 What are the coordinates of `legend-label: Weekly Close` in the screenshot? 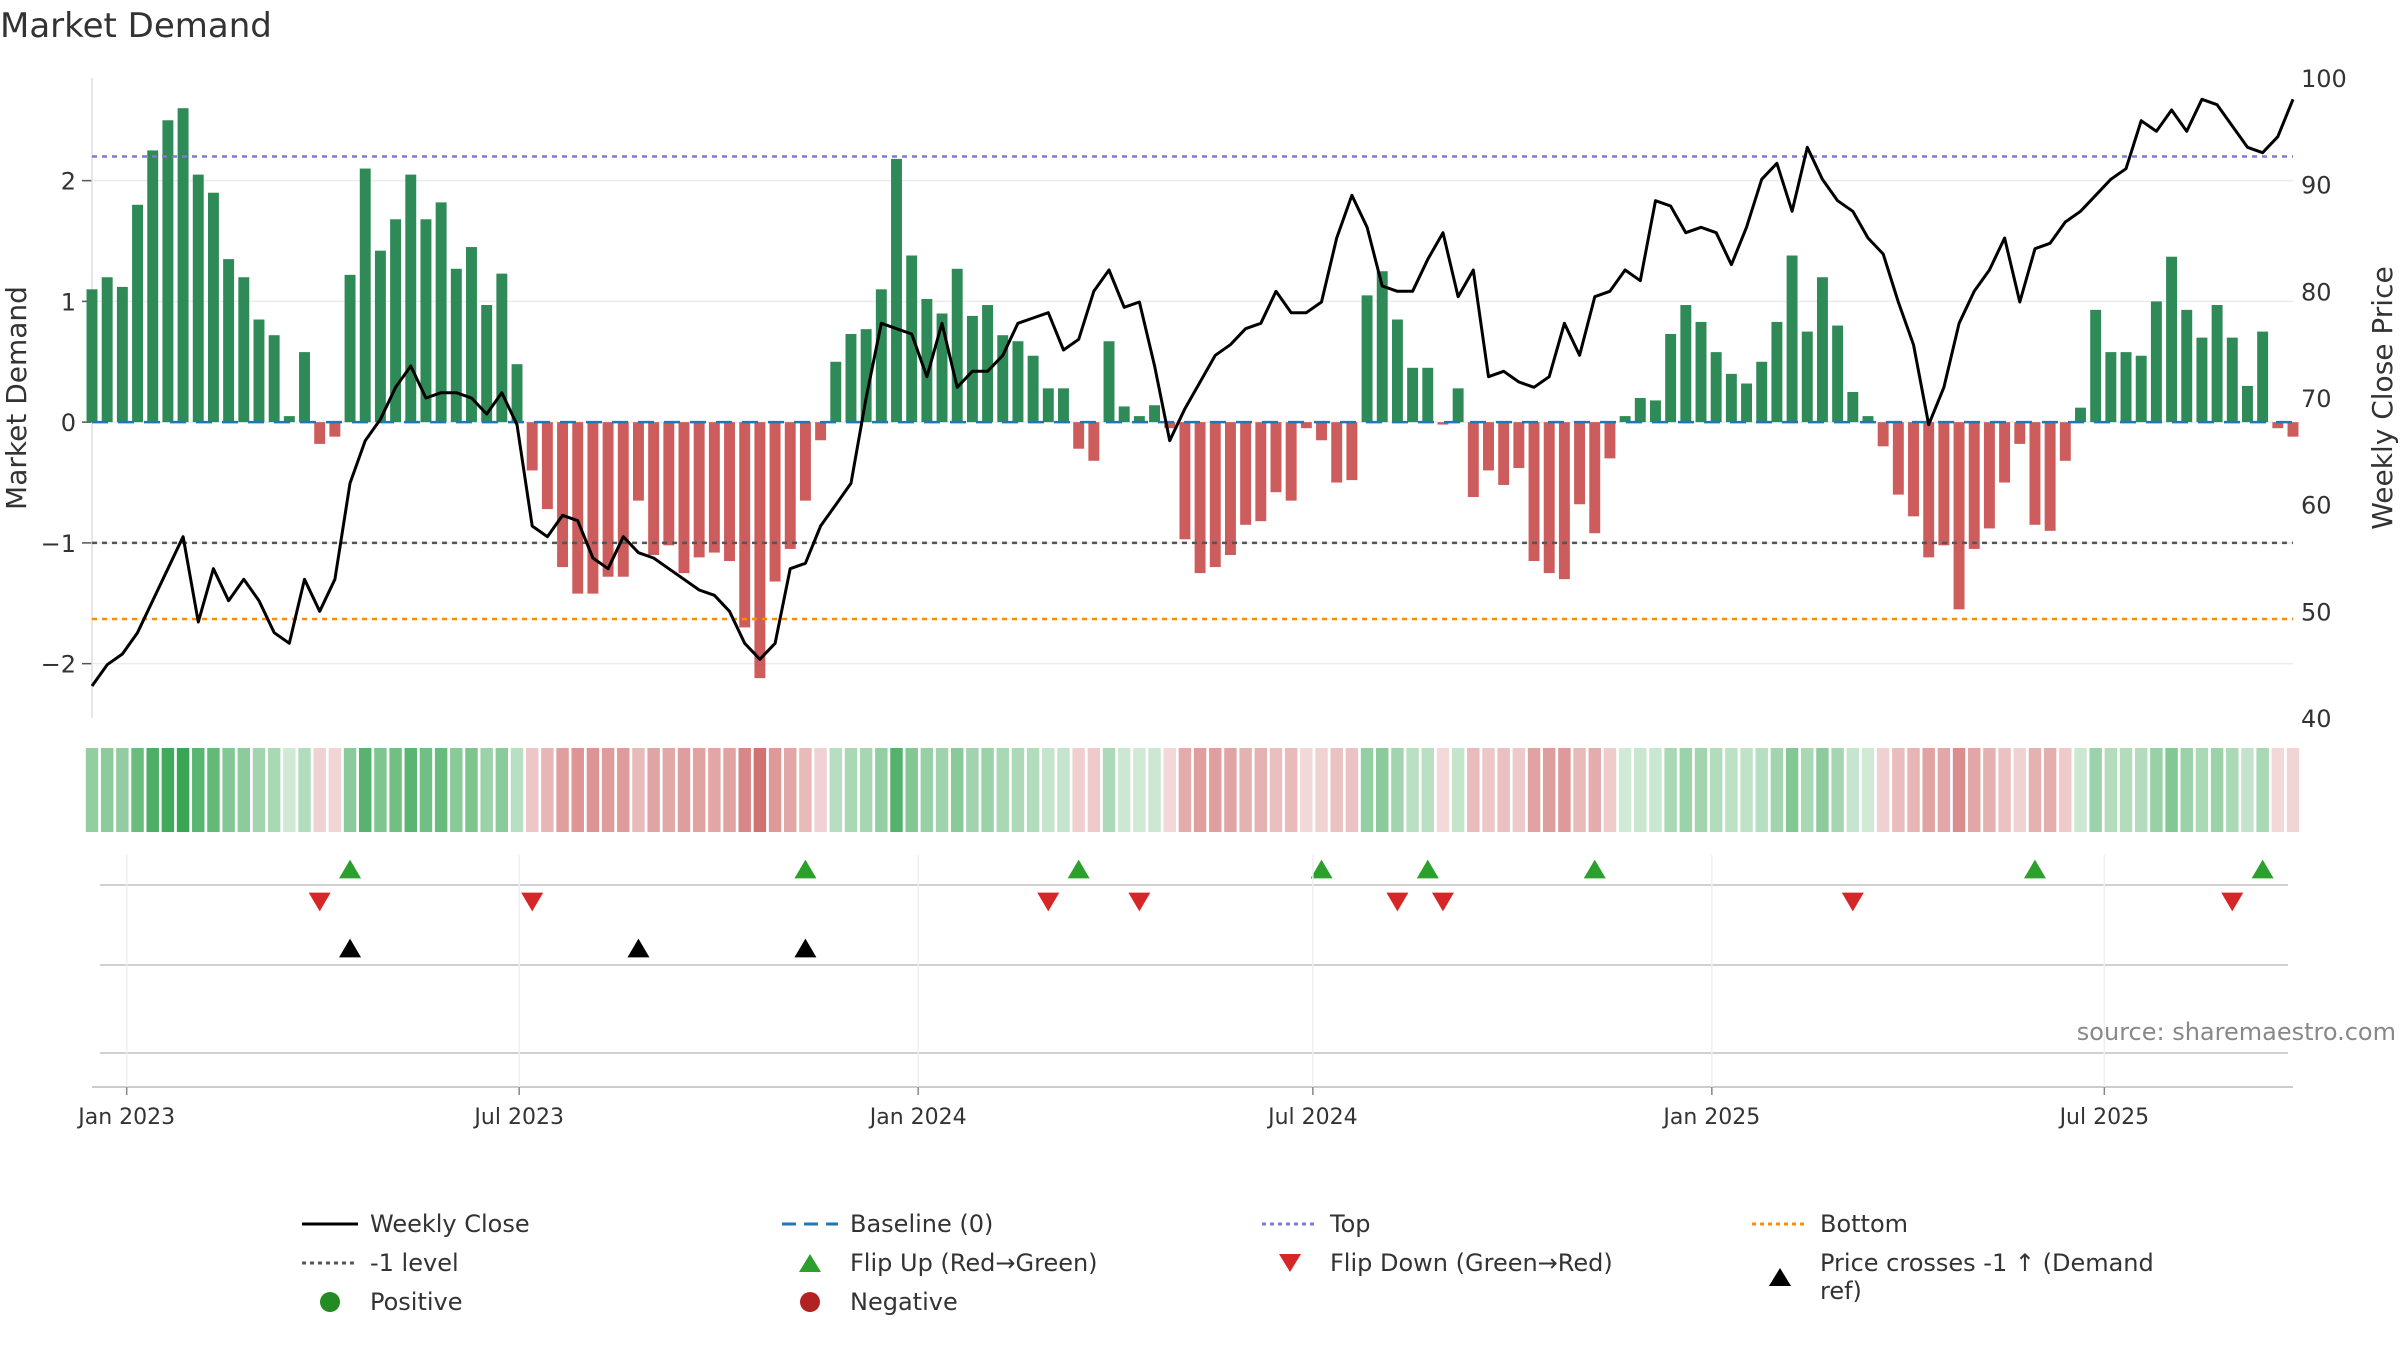 It's located at (450, 1224).